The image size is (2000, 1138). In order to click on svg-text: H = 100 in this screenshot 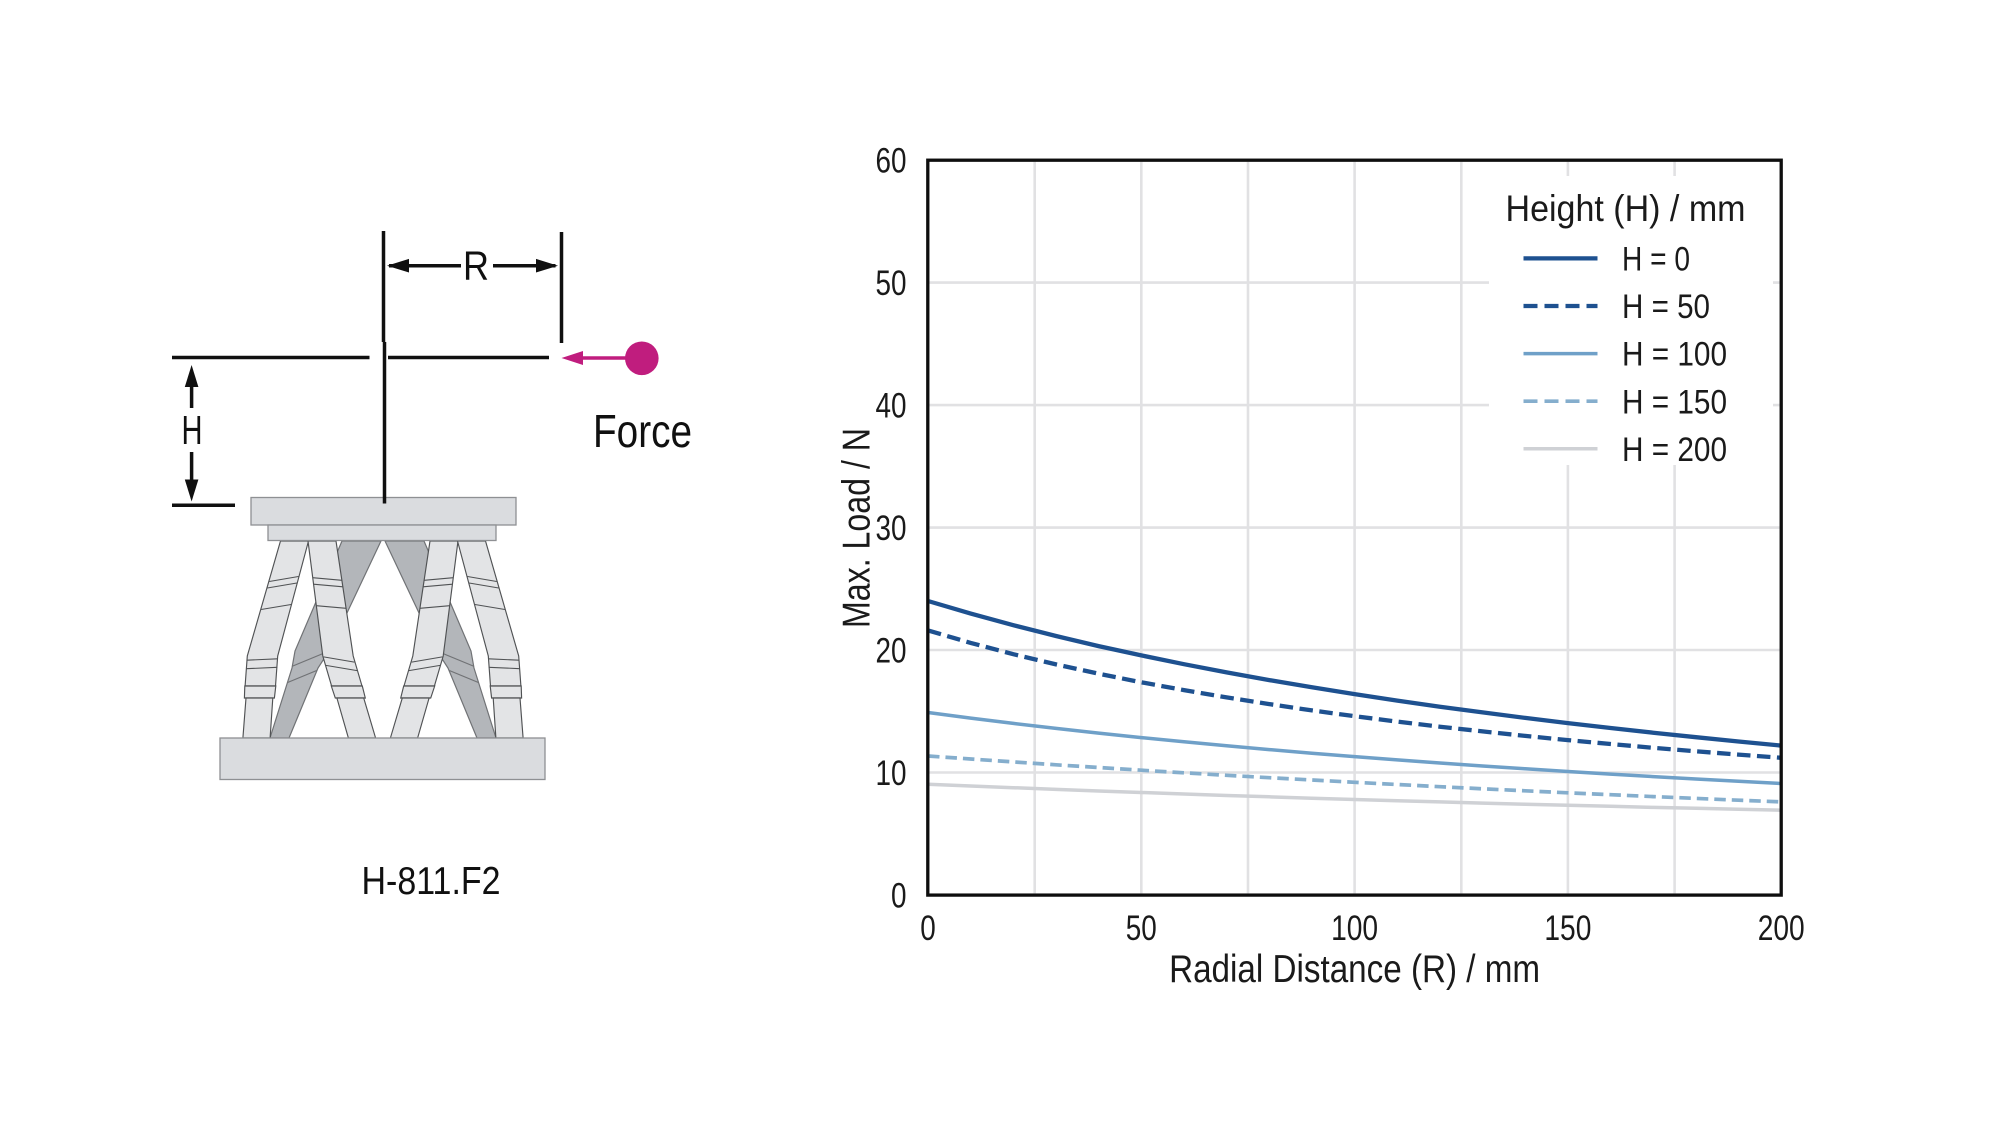, I will do `click(1674, 355)`.